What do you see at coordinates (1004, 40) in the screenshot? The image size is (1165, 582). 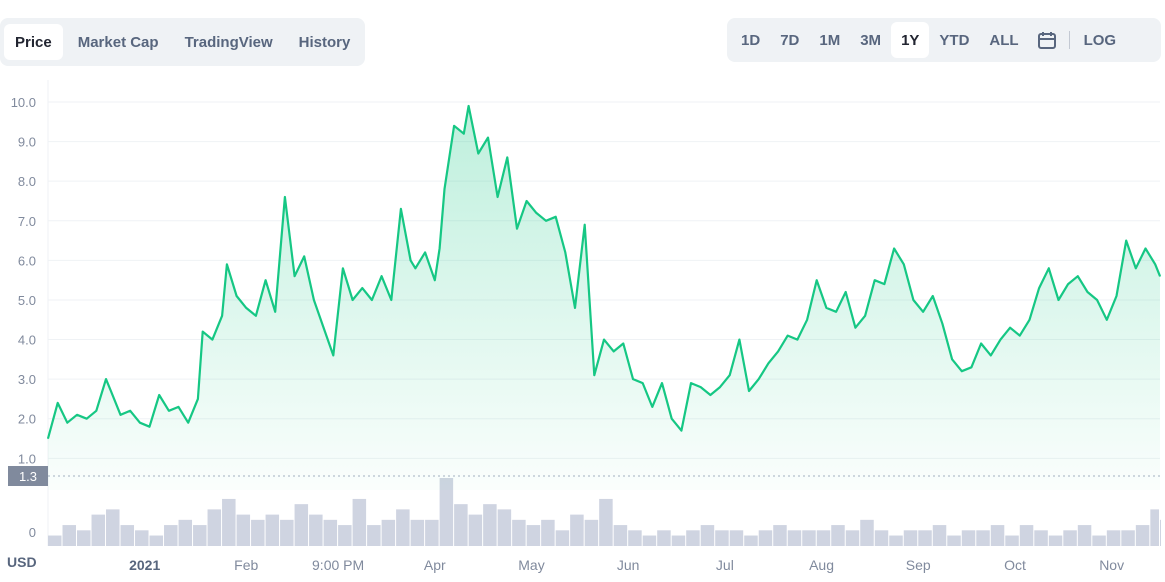 I see `range-all: ALL` at bounding box center [1004, 40].